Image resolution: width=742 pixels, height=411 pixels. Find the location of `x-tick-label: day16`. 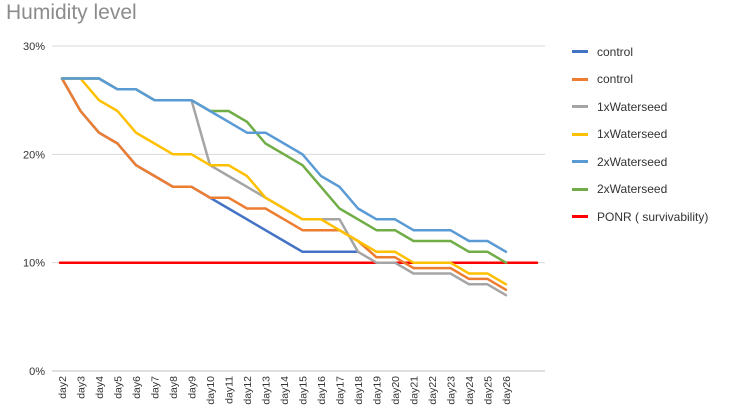

x-tick-label: day16 is located at coordinates (322, 390).